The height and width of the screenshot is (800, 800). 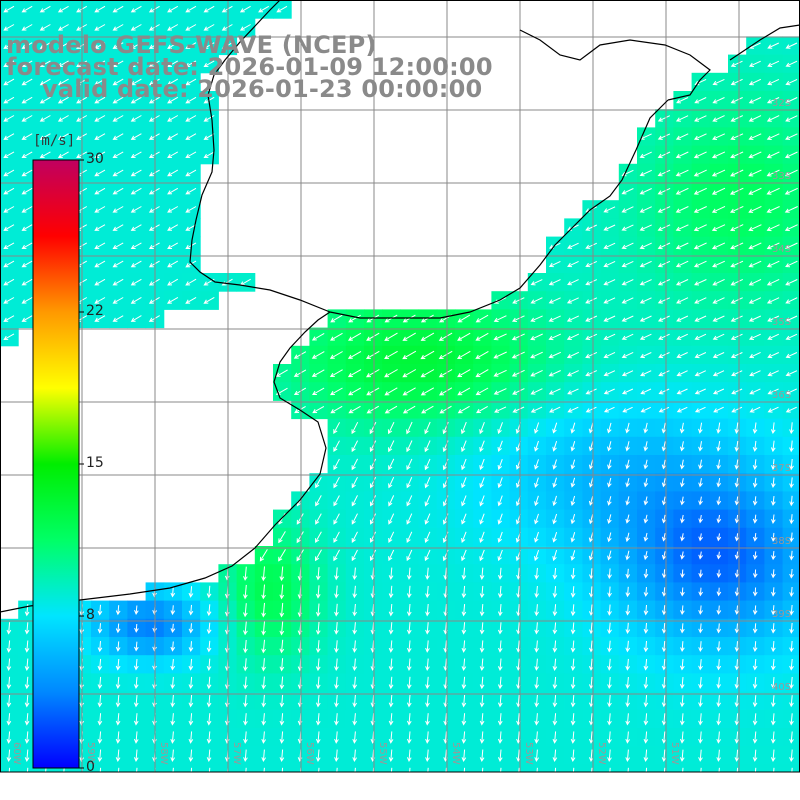 What do you see at coordinates (16, 753) in the screenshot?
I see `longitude-label: 60W` at bounding box center [16, 753].